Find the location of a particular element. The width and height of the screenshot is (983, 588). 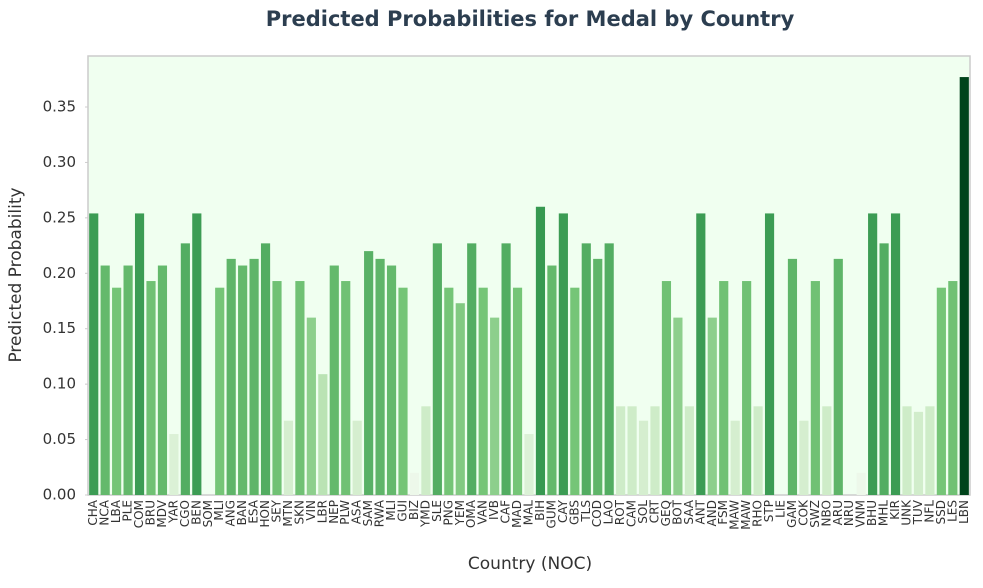

x-tick-label: BHU is located at coordinates (872, 513).